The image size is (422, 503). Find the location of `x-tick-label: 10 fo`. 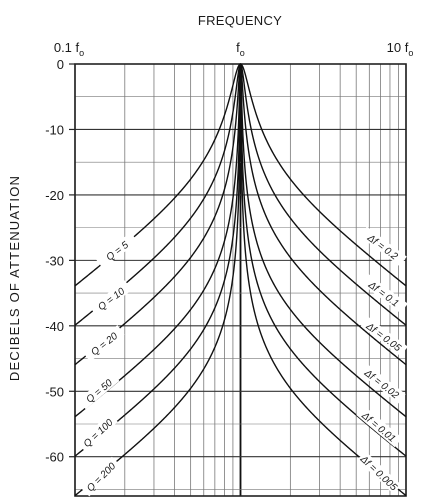

x-tick-label: 10 fo is located at coordinates (400, 49).